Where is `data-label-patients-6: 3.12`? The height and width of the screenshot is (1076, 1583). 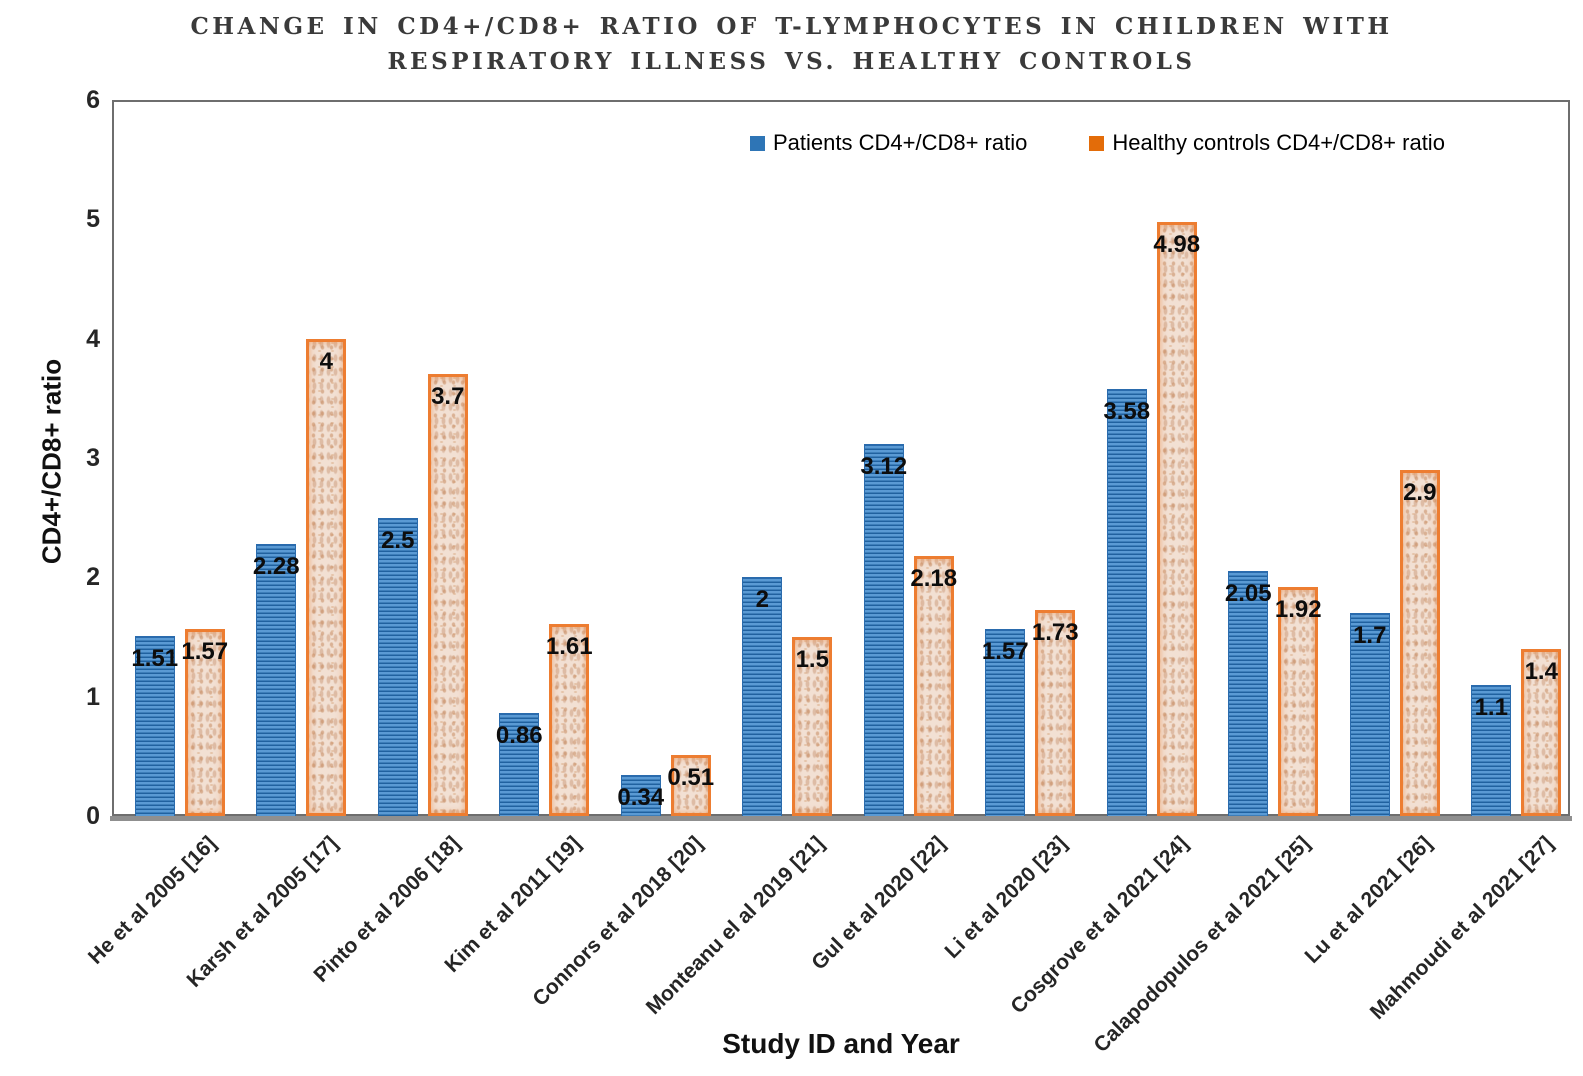 data-label-patients-6: 3.12 is located at coordinates (884, 466).